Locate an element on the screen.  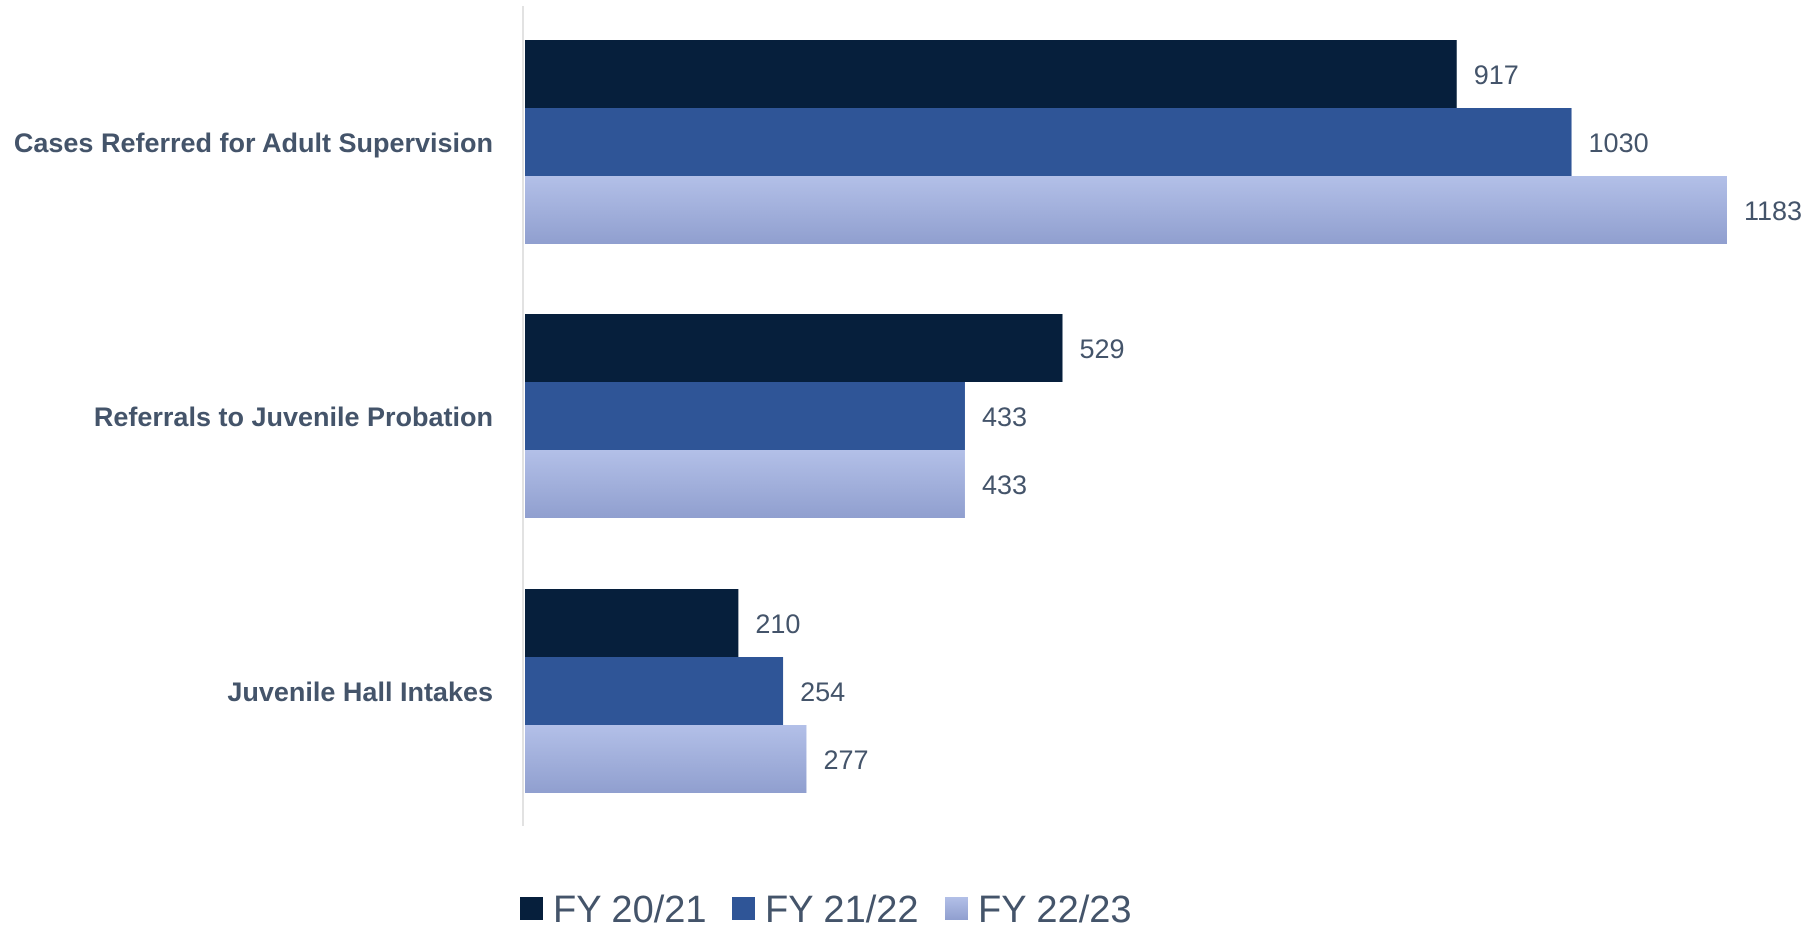
category-label-juvenile-hall-intakes: Juvenile Hall Intakes is located at coordinates (360, 692).